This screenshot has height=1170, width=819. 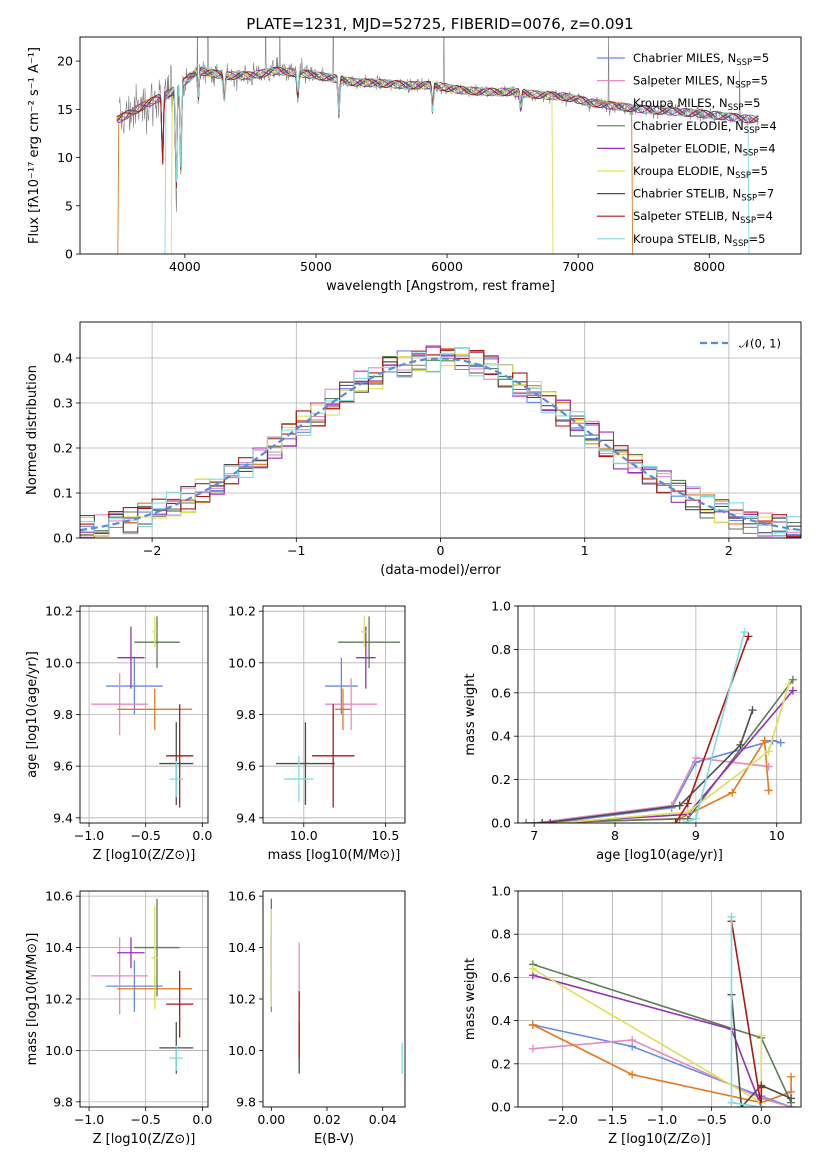 What do you see at coordinates (32, 999) in the screenshot?
I see `y-axis-label: mass [log10(M/M⊙)]` at bounding box center [32, 999].